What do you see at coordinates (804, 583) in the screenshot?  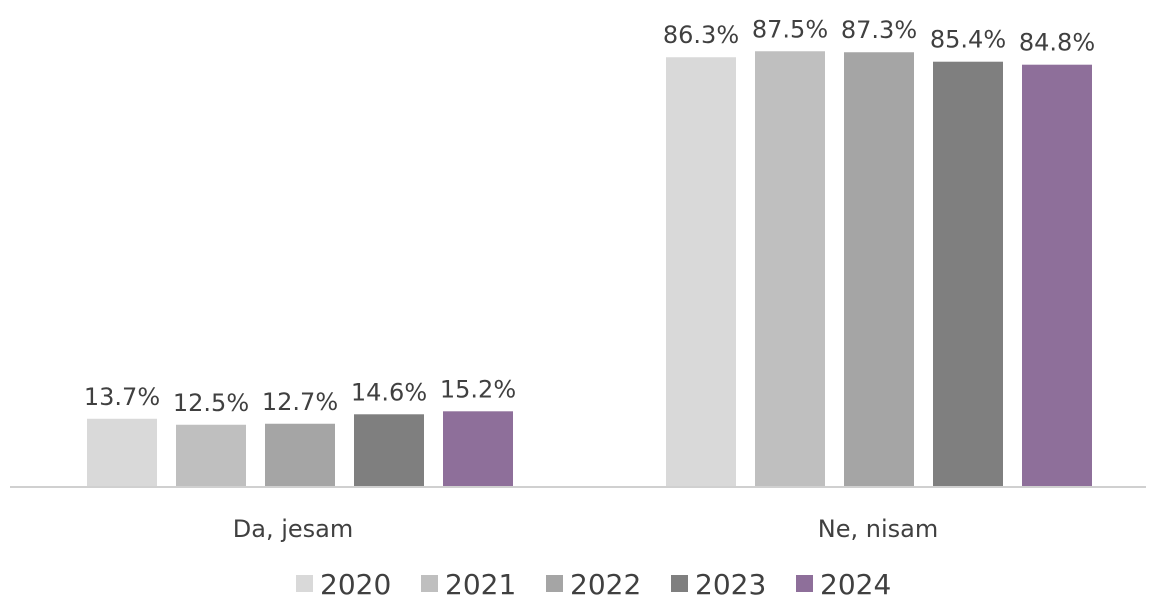 I see `legend-swatch-2024` at bounding box center [804, 583].